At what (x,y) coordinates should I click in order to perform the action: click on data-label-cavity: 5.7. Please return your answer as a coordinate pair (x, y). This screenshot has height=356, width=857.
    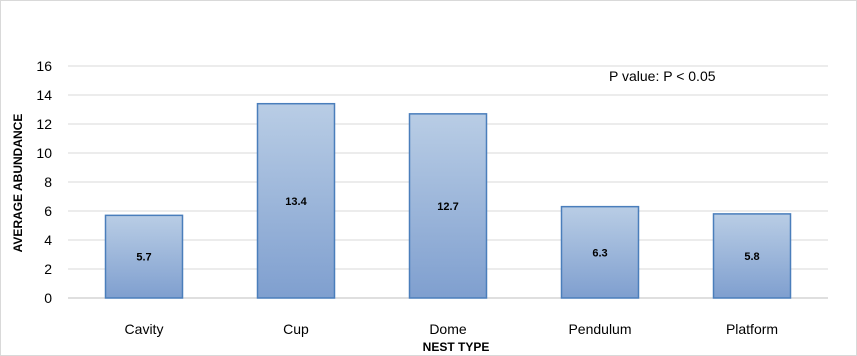
    Looking at the image, I should click on (143, 258).